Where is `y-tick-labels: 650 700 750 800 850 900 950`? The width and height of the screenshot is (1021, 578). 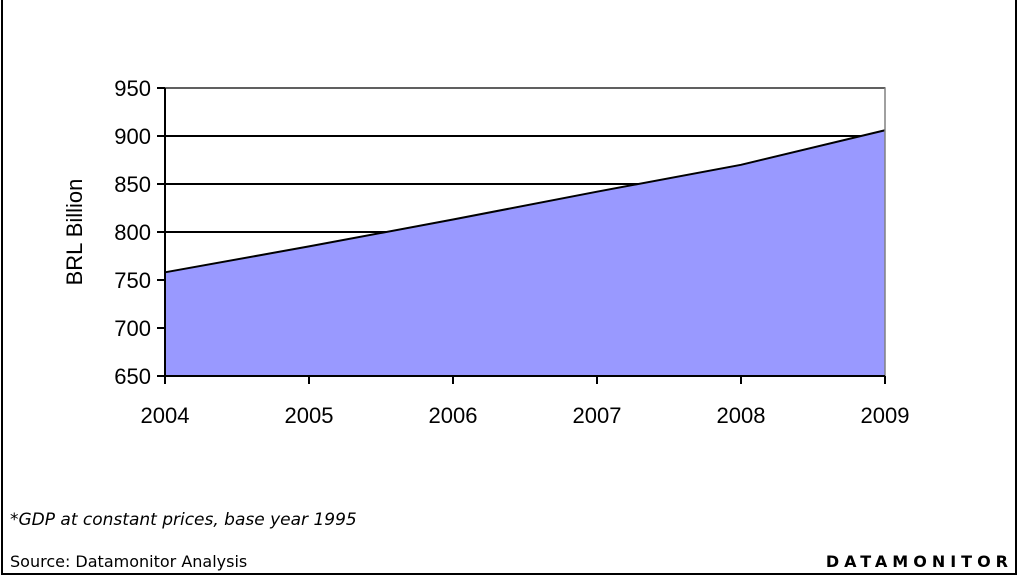
y-tick-labels: 650 700 750 800 850 900 950 is located at coordinates (139, 232).